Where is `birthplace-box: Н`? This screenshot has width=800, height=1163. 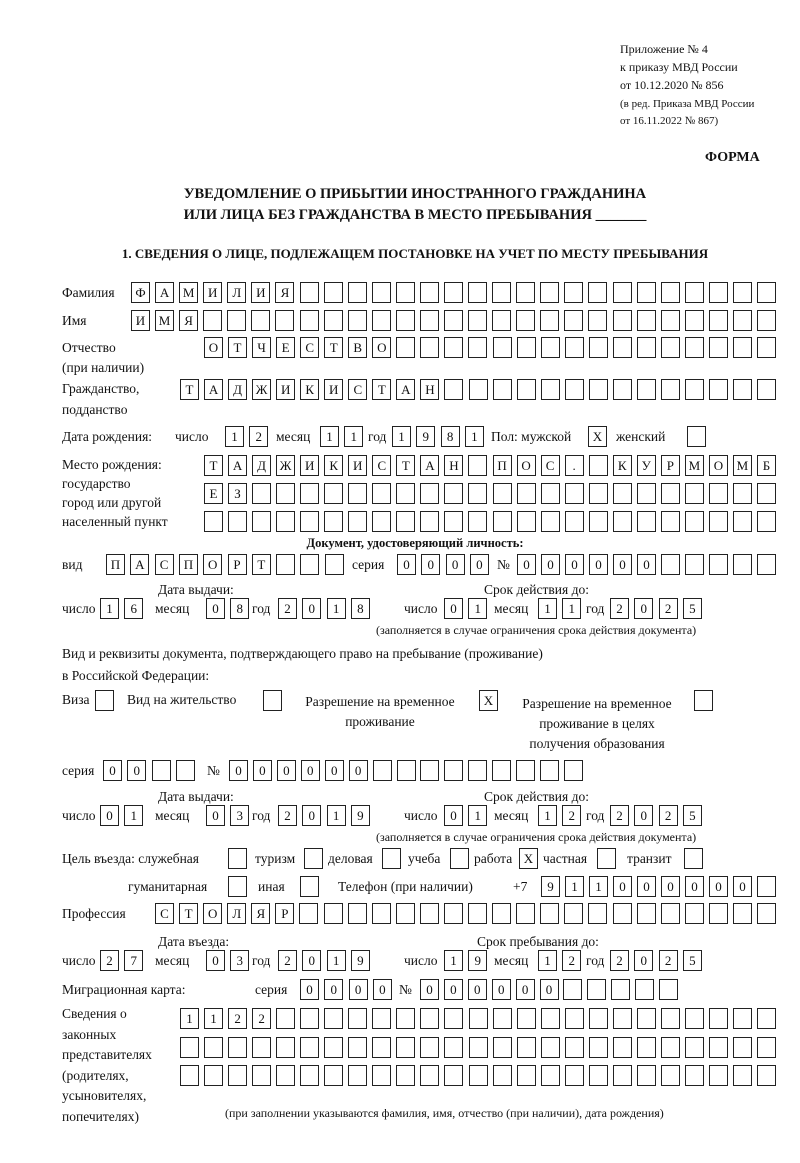 birthplace-box: Н is located at coordinates (454, 465).